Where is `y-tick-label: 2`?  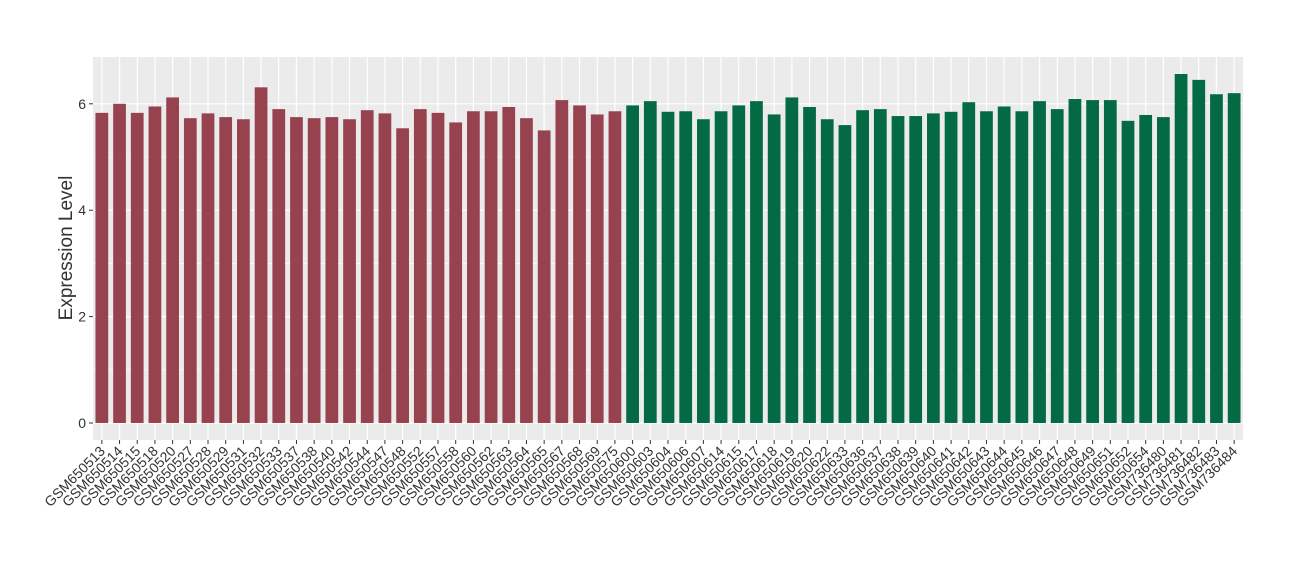
y-tick-label: 2 is located at coordinates (82, 317).